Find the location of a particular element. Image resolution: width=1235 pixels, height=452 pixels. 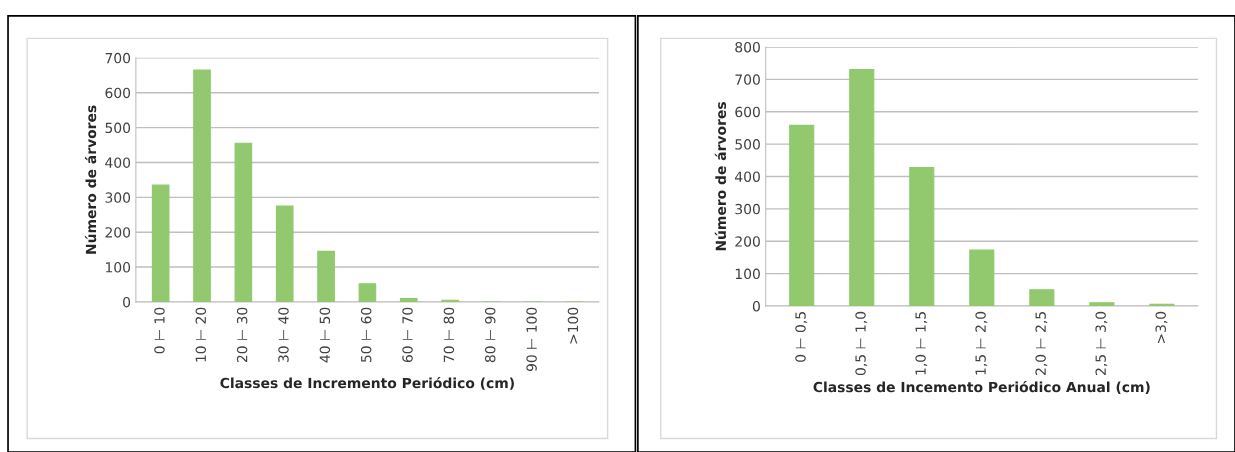

x-tick-label: 2,5 ⊢ 3,0 is located at coordinates (1101, 343).